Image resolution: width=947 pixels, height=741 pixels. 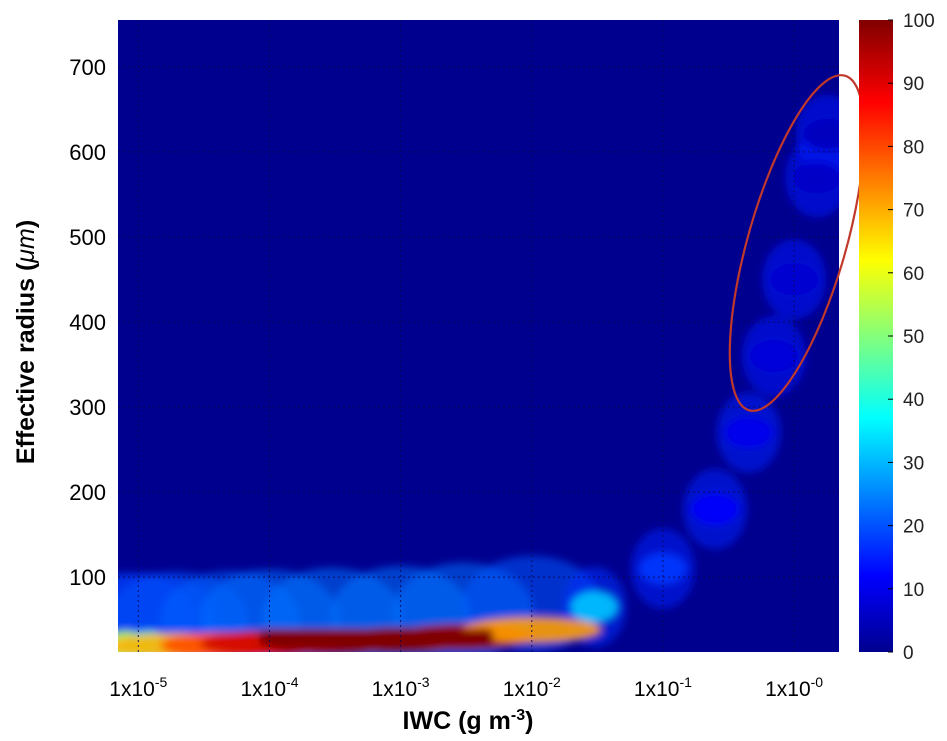 What do you see at coordinates (908, 653) in the screenshot?
I see `colorbar-tick-label: 0` at bounding box center [908, 653].